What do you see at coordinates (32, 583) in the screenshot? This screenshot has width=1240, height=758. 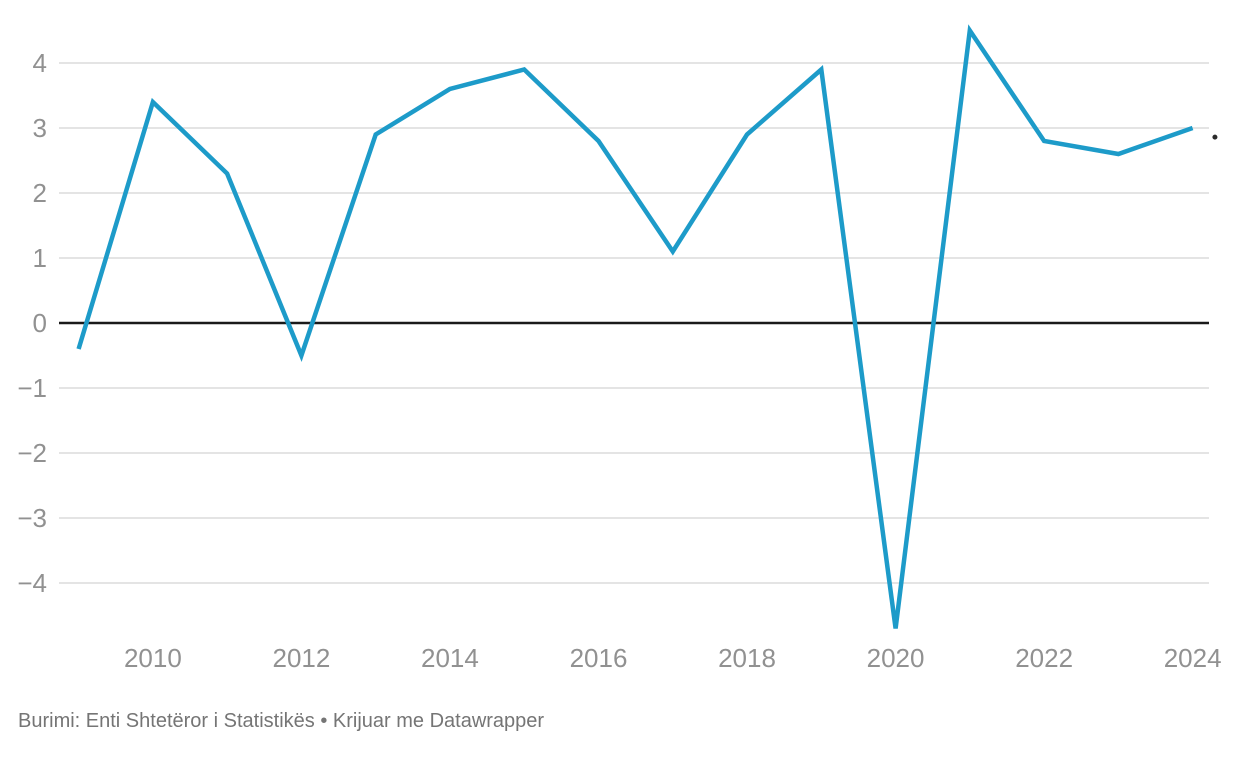 I see `y-axis-tick-label: −4` at bounding box center [32, 583].